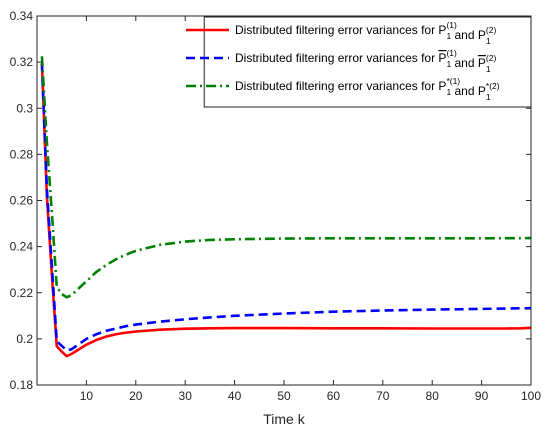  I want to click on y-tick-label: 0.22, so click(22, 293).